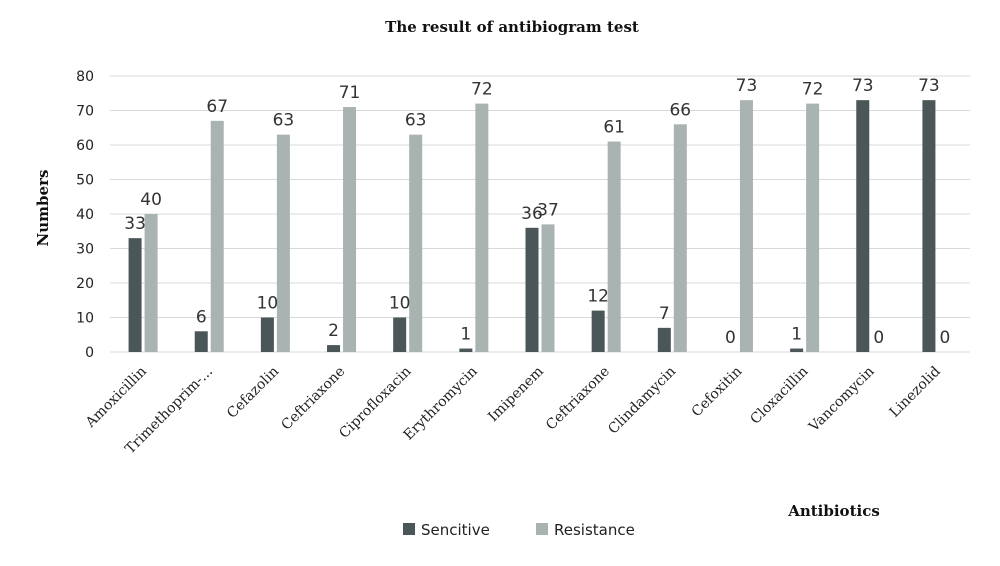 The width and height of the screenshot is (1000, 566). What do you see at coordinates (532, 214) in the screenshot?
I see `data-label: 36` at bounding box center [532, 214].